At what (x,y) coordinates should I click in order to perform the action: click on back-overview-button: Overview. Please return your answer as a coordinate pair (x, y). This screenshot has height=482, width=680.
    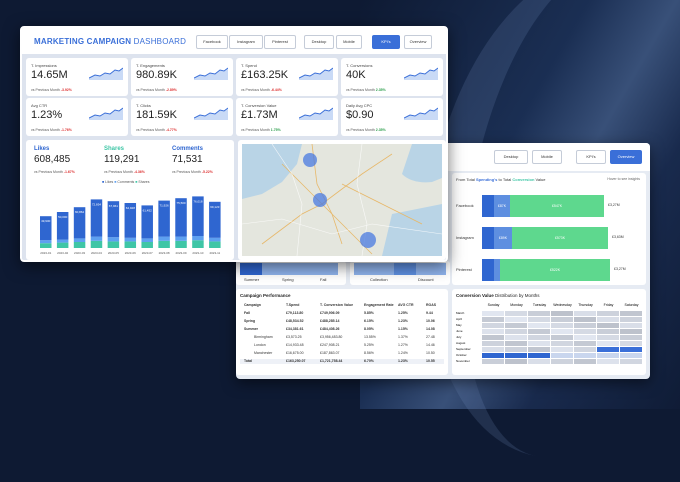
    Looking at the image, I should click on (626, 157).